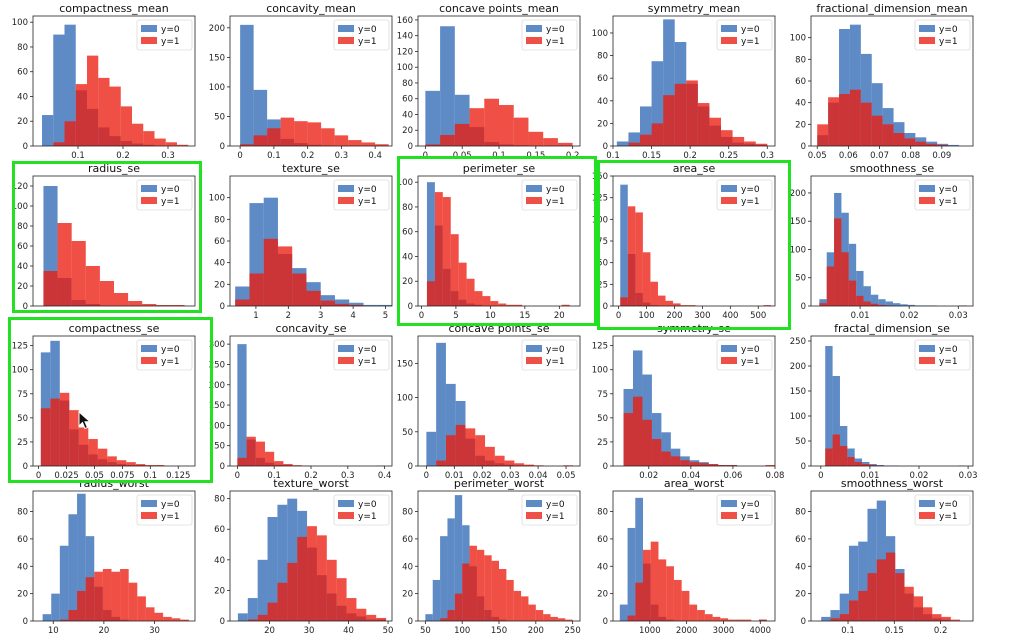  I want to click on y-tick-label: 250, so click(798, 342).